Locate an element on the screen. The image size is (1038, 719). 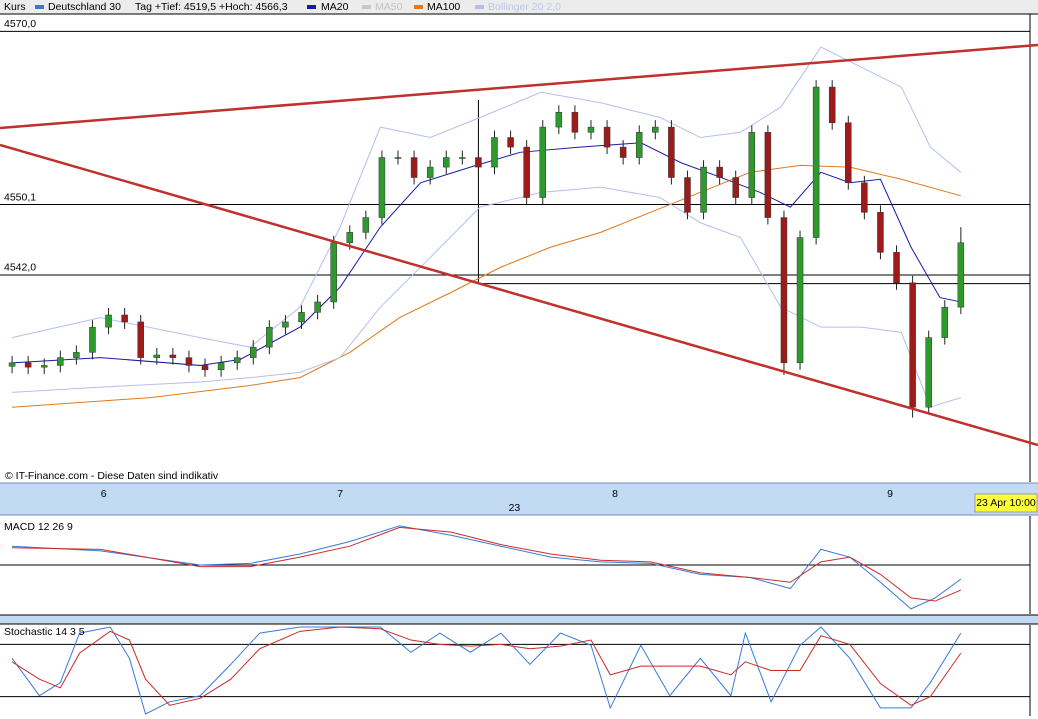
panel-title: Kurs is located at coordinates (15, 7).